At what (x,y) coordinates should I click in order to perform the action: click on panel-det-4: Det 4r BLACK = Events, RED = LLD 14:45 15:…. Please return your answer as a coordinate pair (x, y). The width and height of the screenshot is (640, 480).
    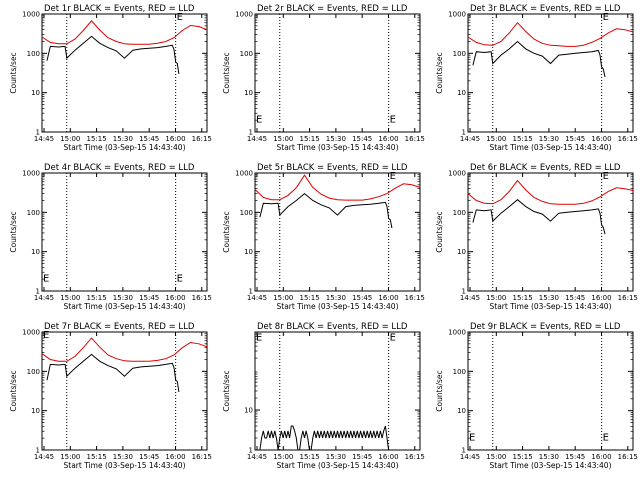
    Looking at the image, I should click on (110, 237).